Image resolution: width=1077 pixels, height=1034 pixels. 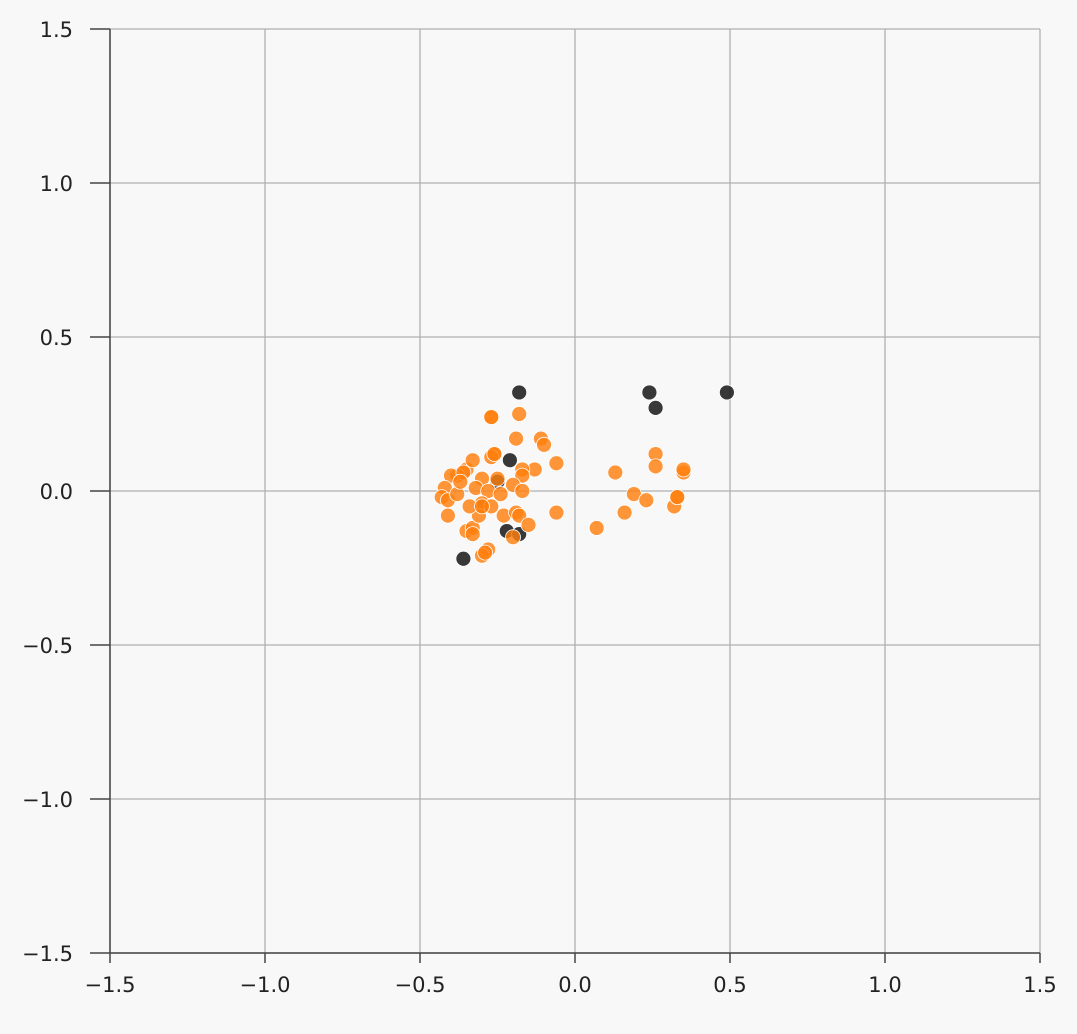 I want to click on x-tick-label: 0.0, so click(x=574, y=985).